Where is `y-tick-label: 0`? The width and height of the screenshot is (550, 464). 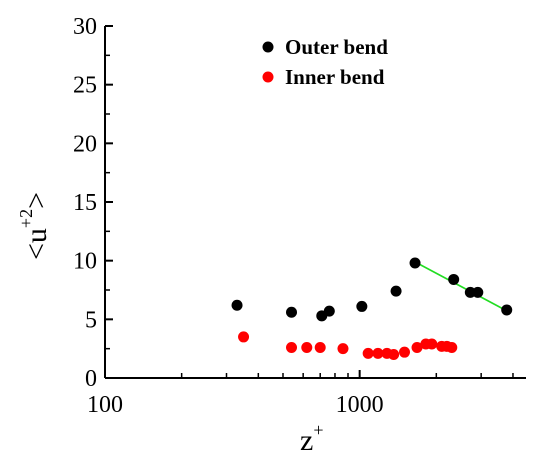 y-tick-label: 0 is located at coordinates (91, 379).